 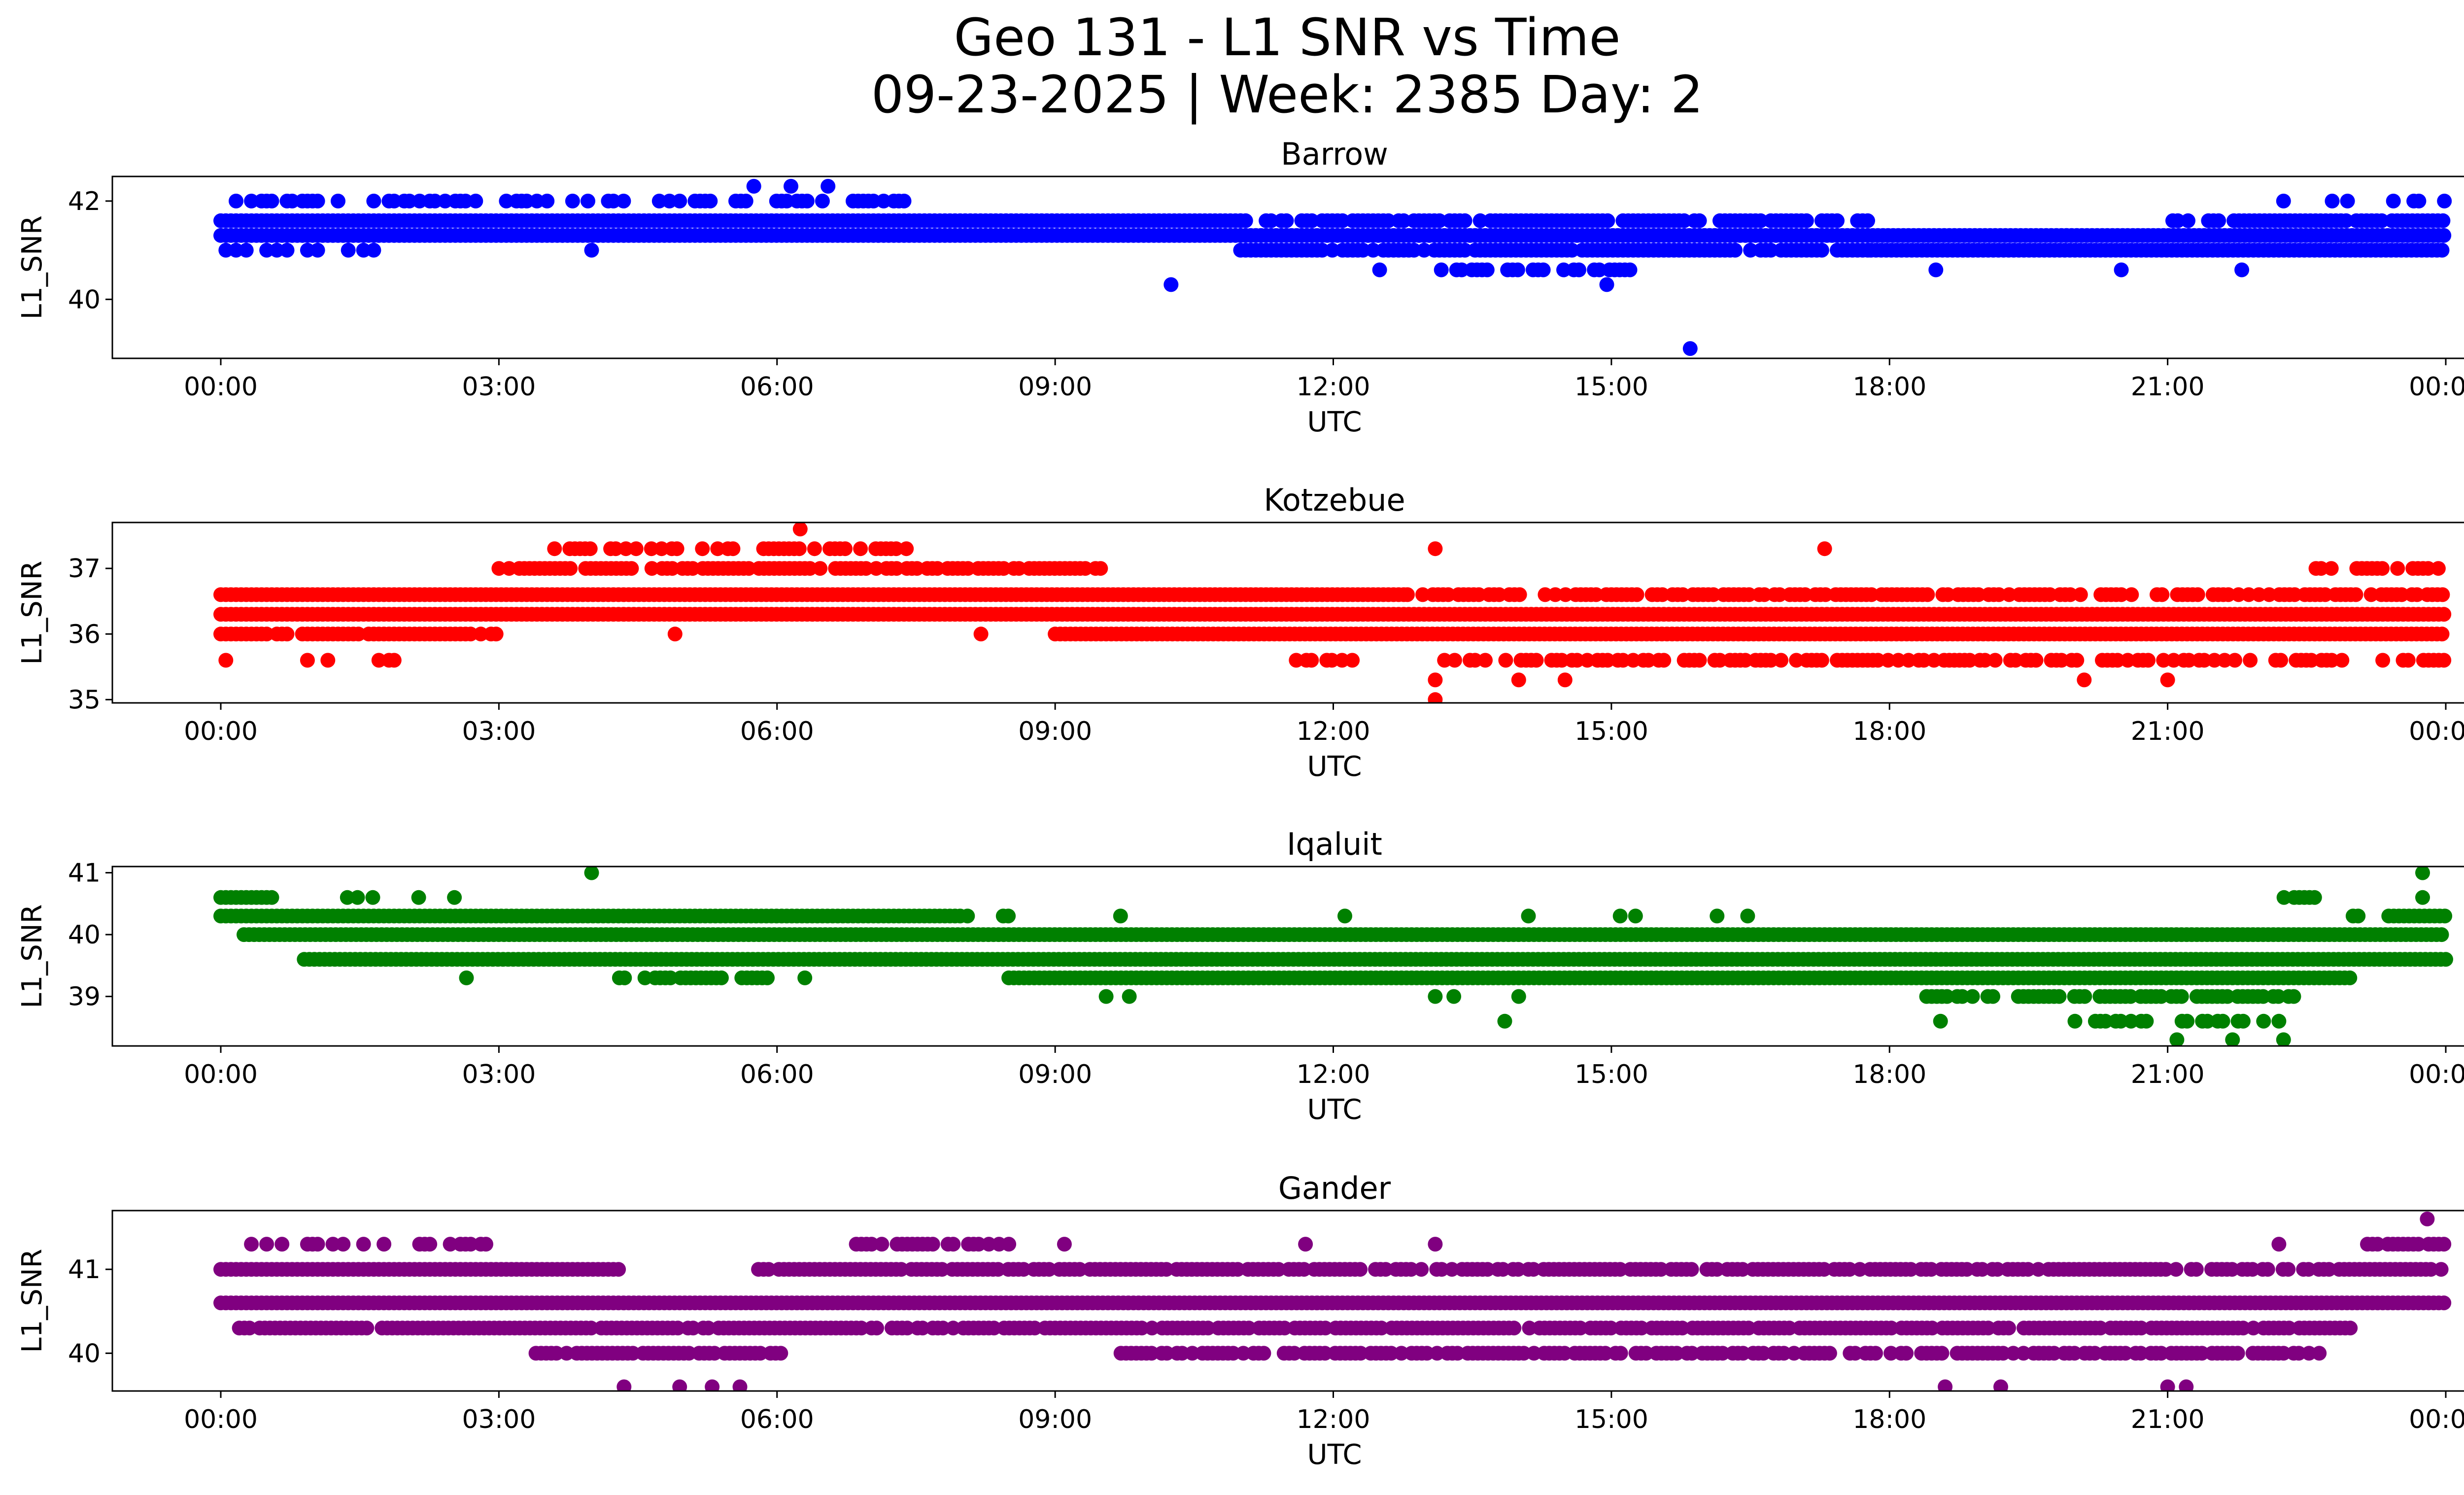 I want to click on data-points, so click(x=1332, y=1301).